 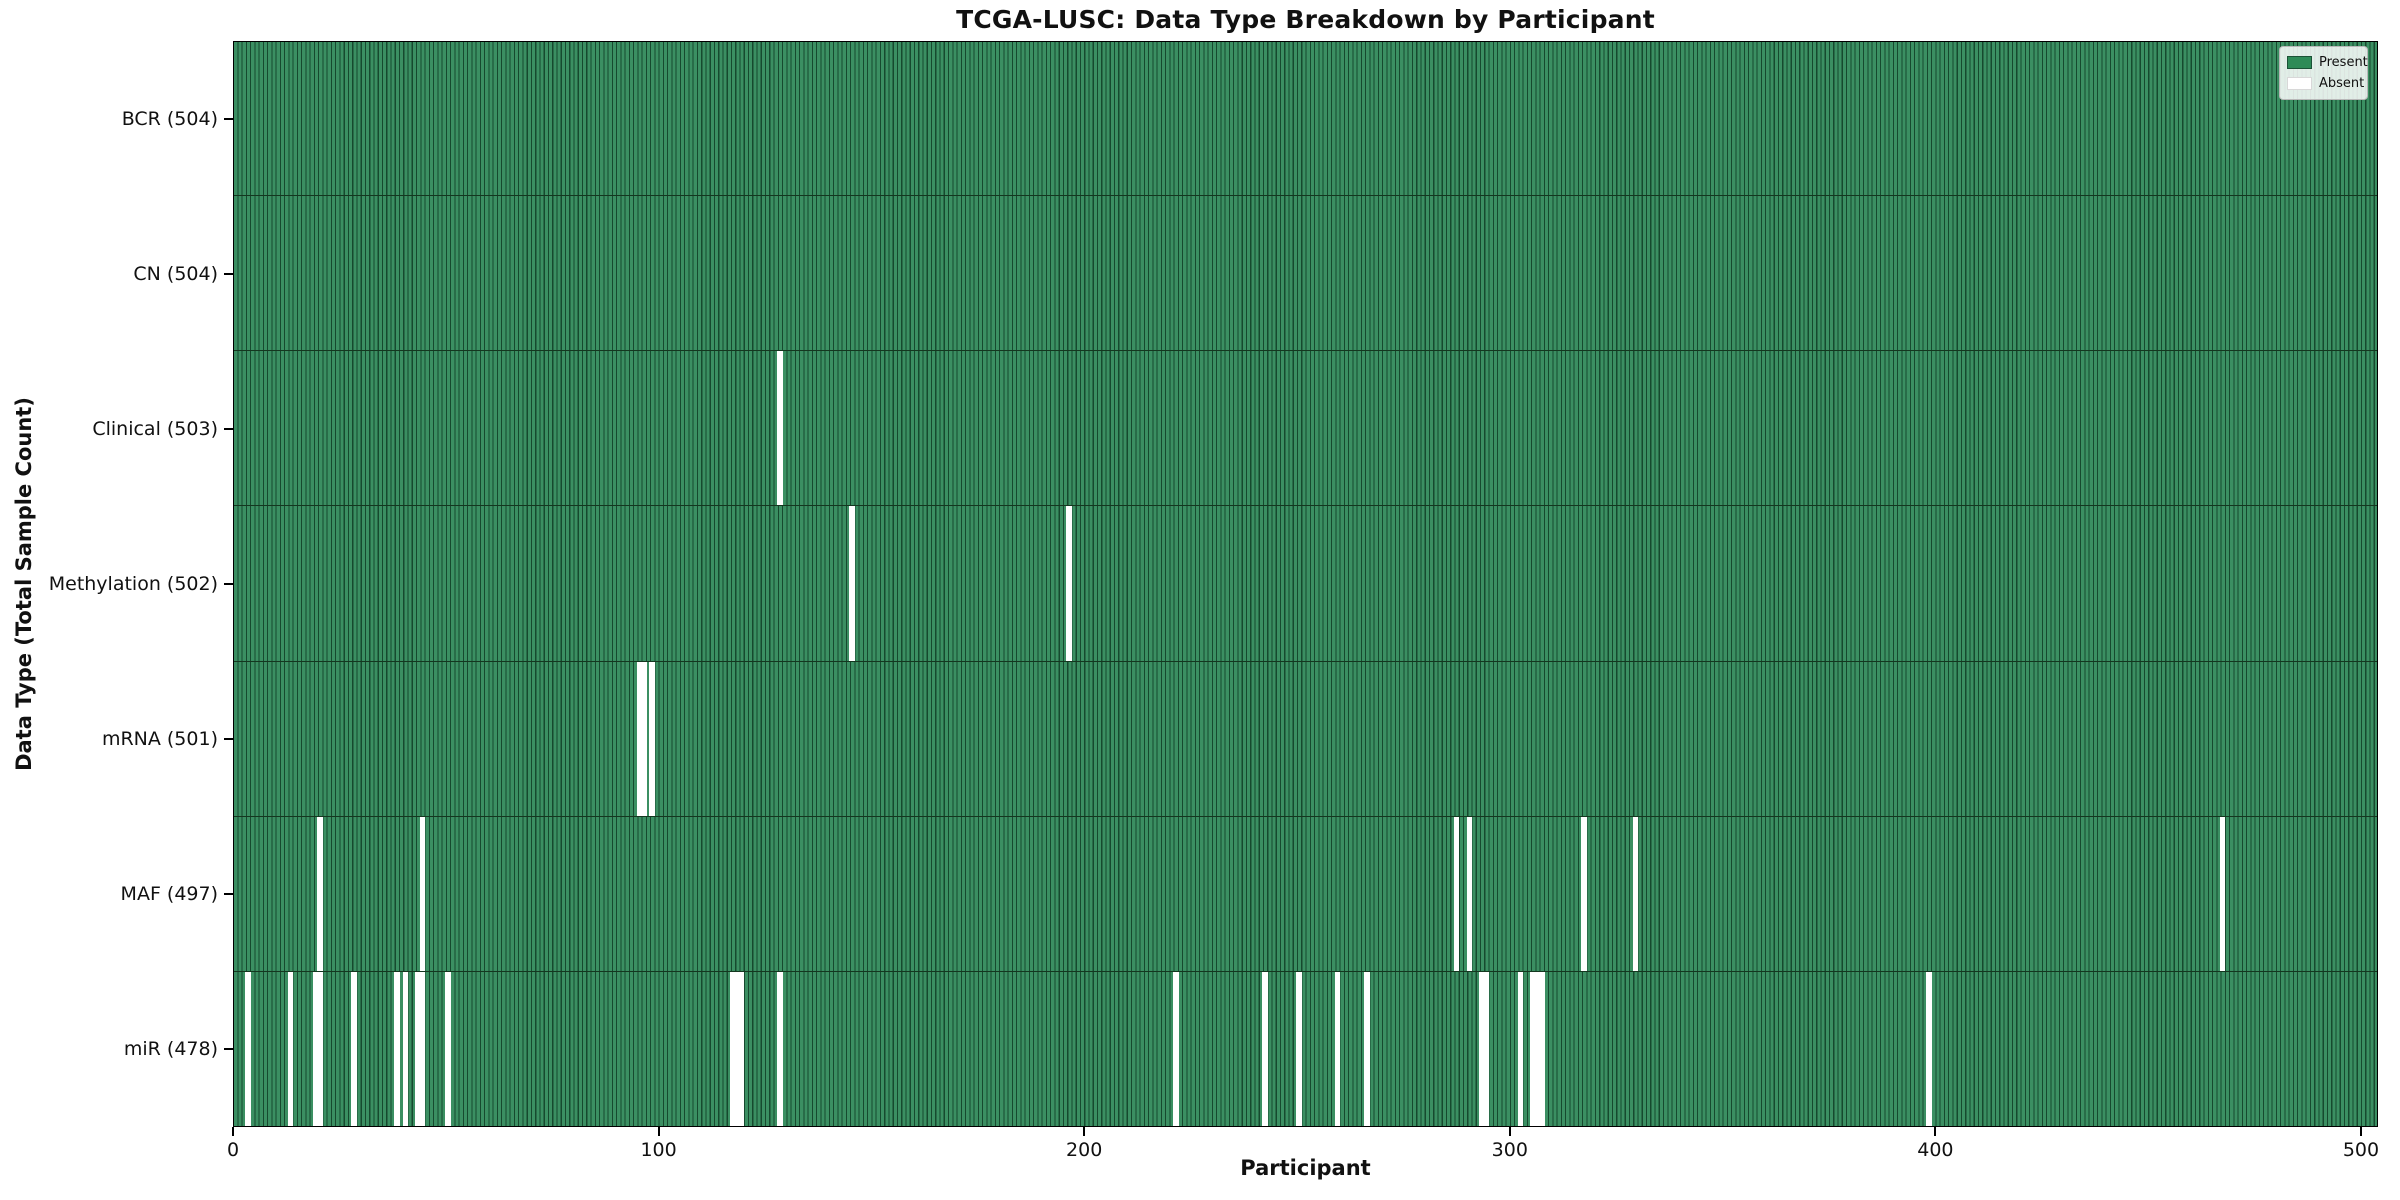 I want to click on x-tick-label: 400, so click(x=1935, y=1150).